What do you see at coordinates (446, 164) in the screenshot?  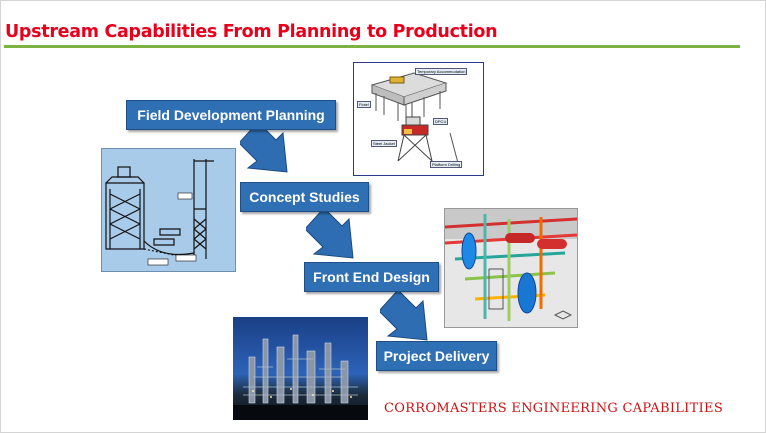 I see `callout-platform-drilling: Platform Drilling` at bounding box center [446, 164].